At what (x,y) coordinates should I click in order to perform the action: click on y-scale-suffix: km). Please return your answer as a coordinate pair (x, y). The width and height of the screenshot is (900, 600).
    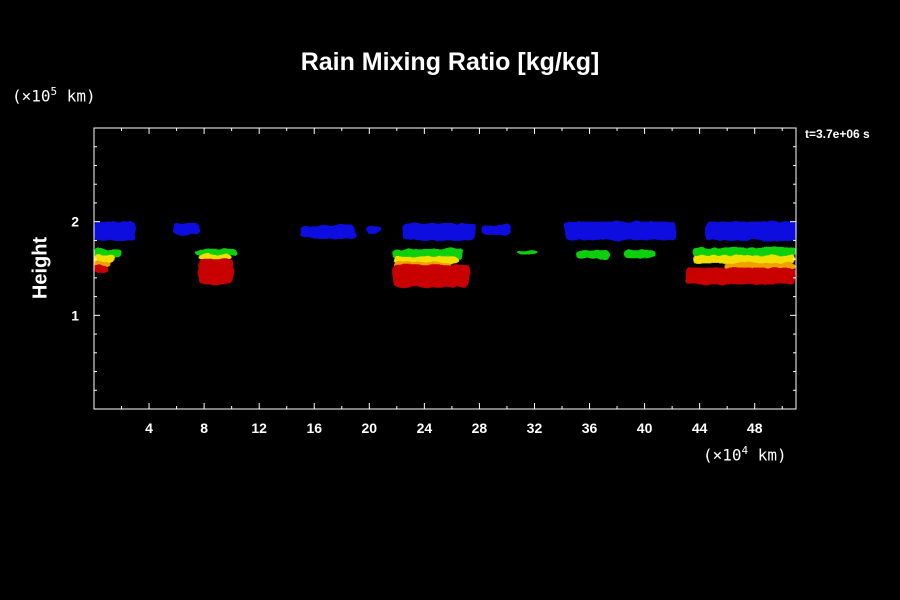
    Looking at the image, I should click on (76, 96).